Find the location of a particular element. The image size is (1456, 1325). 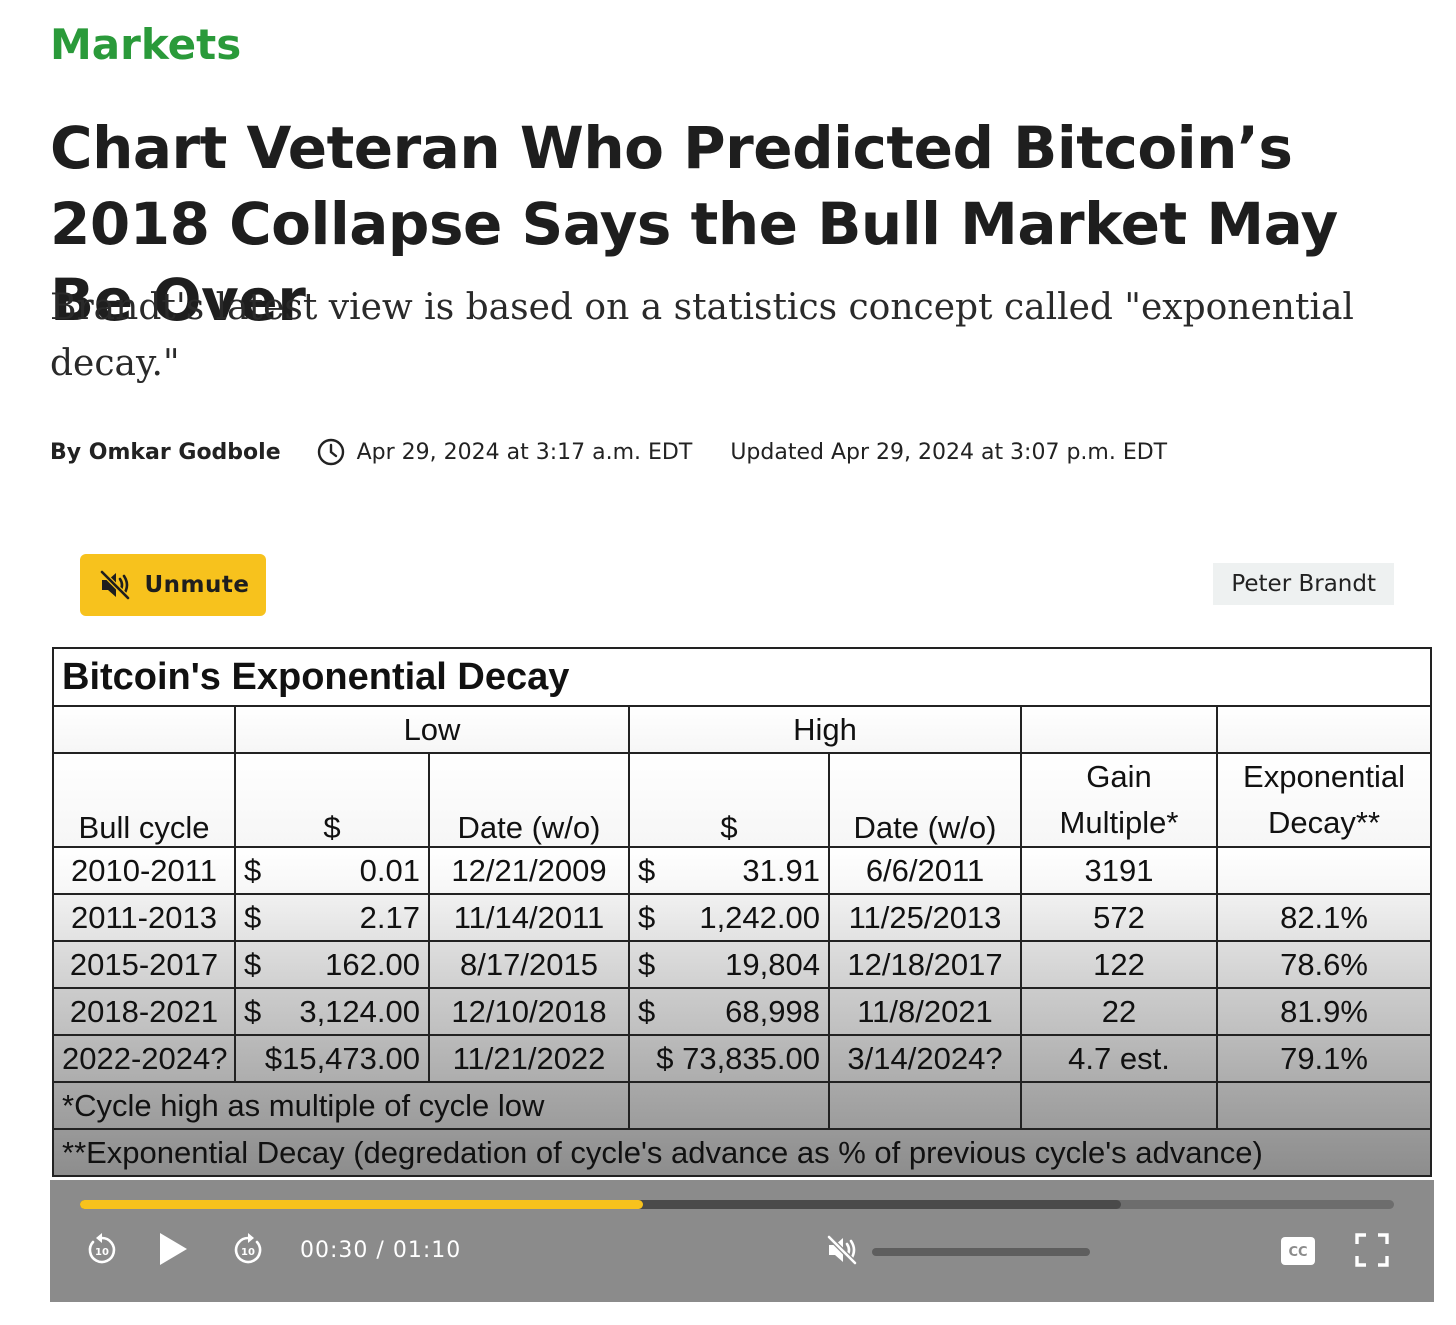

high-group-header: High is located at coordinates (825, 729).